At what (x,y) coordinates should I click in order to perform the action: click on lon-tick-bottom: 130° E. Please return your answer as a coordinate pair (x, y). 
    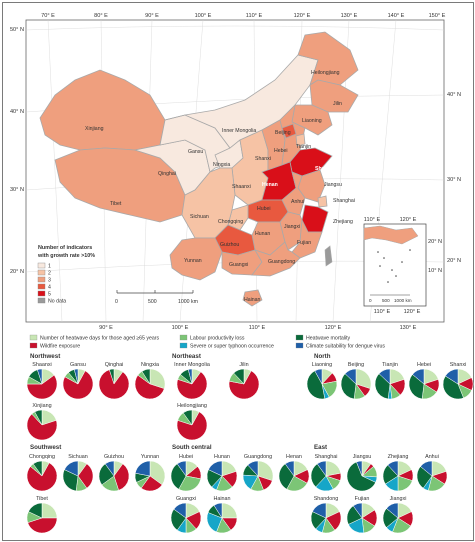
    Looking at the image, I should click on (408, 328).